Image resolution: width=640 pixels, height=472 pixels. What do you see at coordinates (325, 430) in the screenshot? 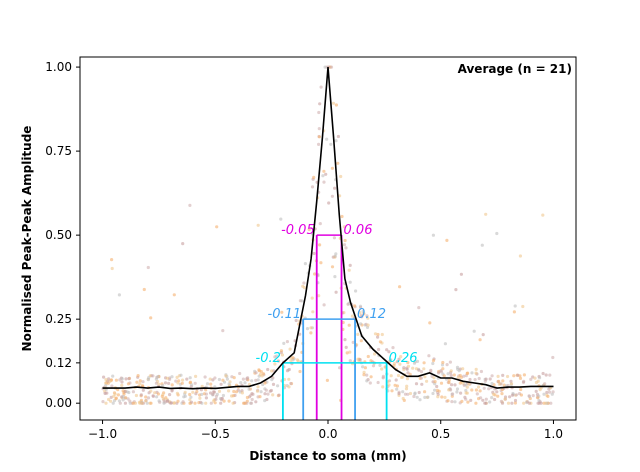
I see `x-axis-ticks: −1.0 −0.5 0.0 0.5 1.0` at bounding box center [325, 430].